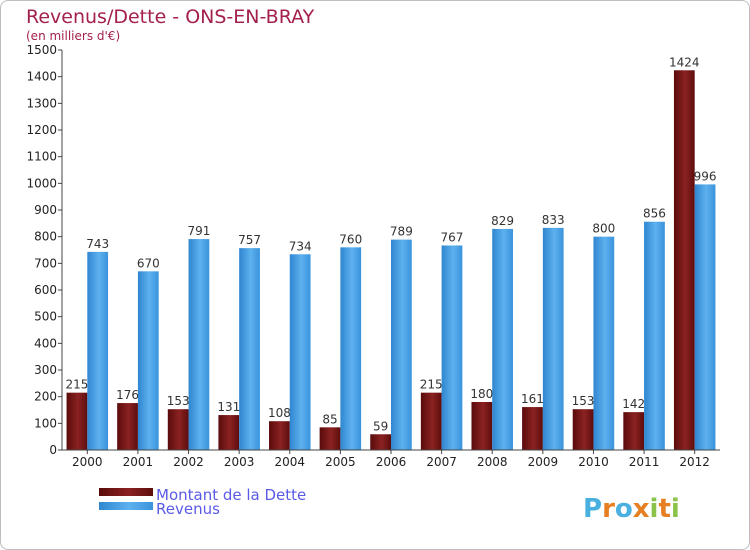  What do you see at coordinates (380, 426) in the screenshot?
I see `value-label-dette: 59` at bounding box center [380, 426].